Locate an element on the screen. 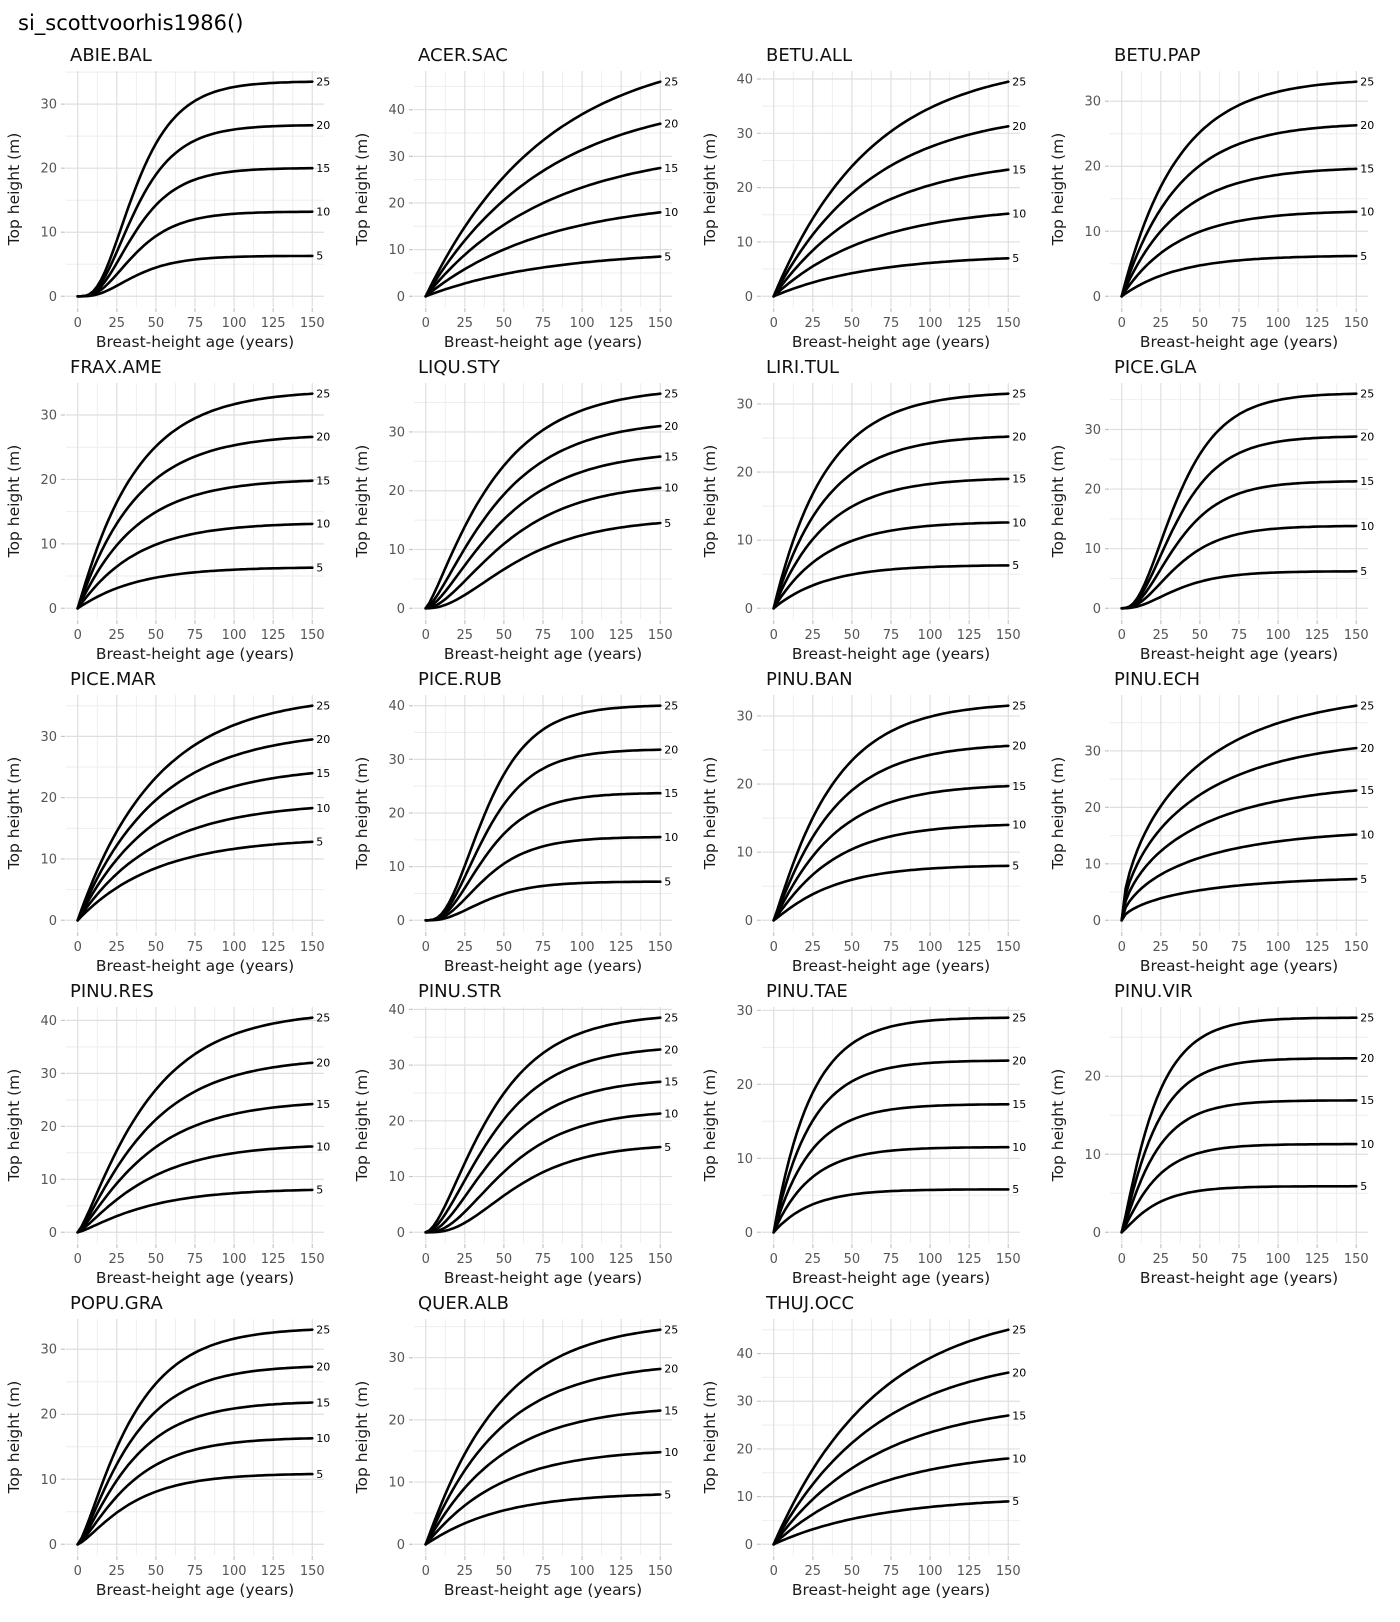 The image size is (1400, 1622). gridlines is located at coordinates (543, 1437).